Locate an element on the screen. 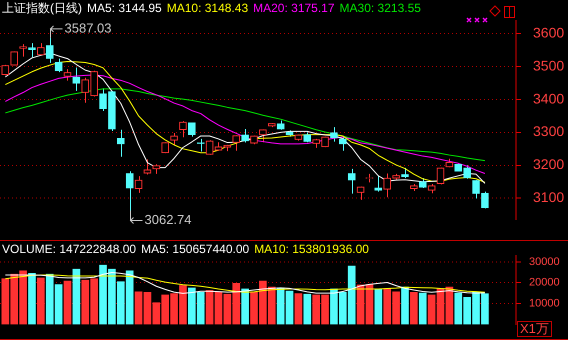 This screenshot has width=568, height=340. text: X1万 is located at coordinates (534, 329).